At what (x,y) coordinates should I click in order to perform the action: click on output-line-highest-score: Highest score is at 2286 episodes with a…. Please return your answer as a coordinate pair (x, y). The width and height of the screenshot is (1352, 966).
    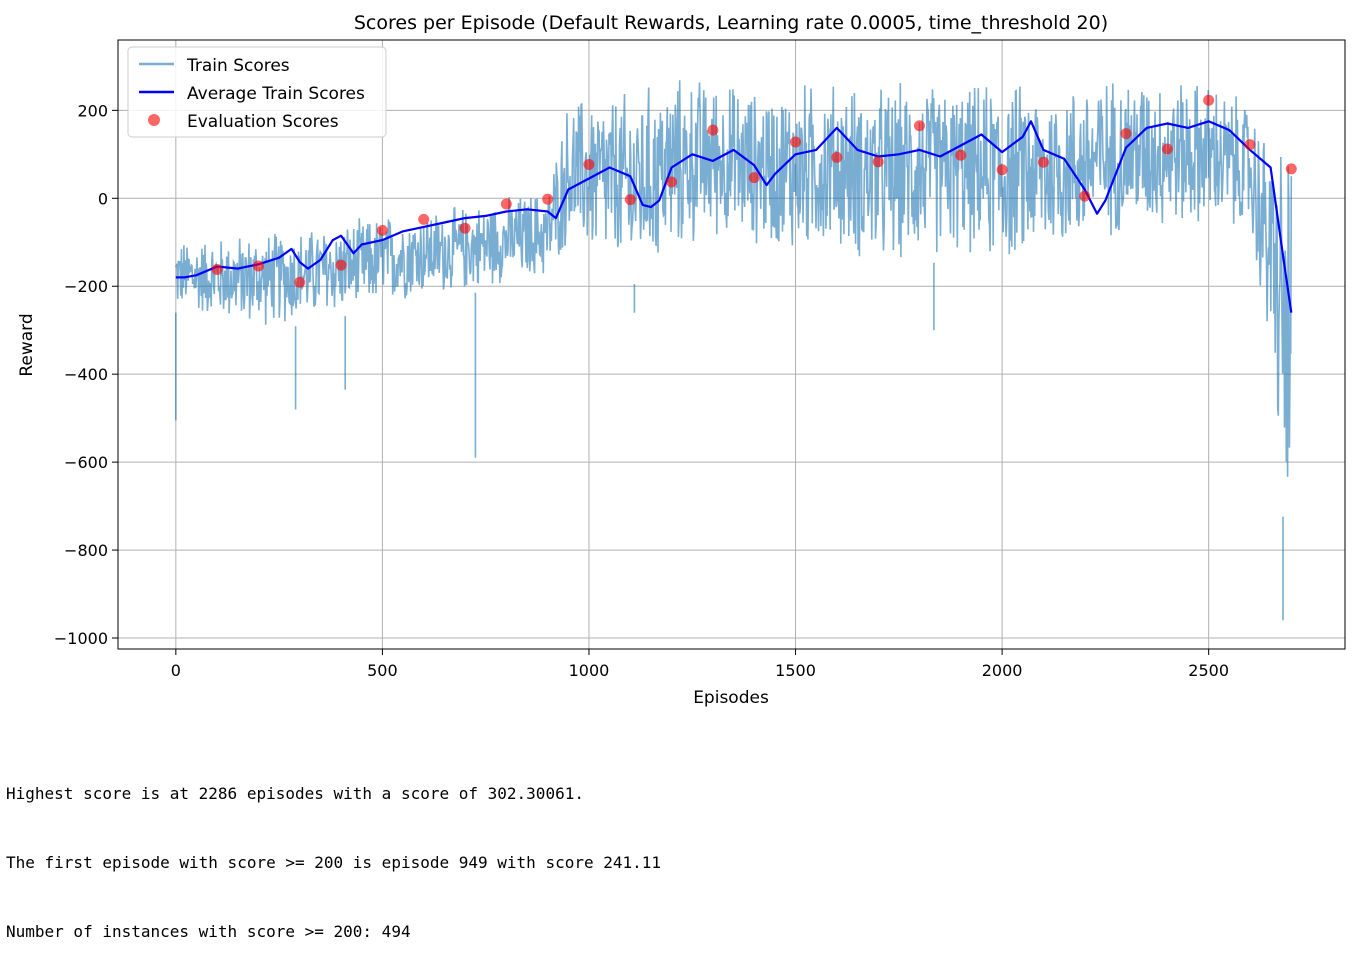
    Looking at the image, I should click on (295, 793).